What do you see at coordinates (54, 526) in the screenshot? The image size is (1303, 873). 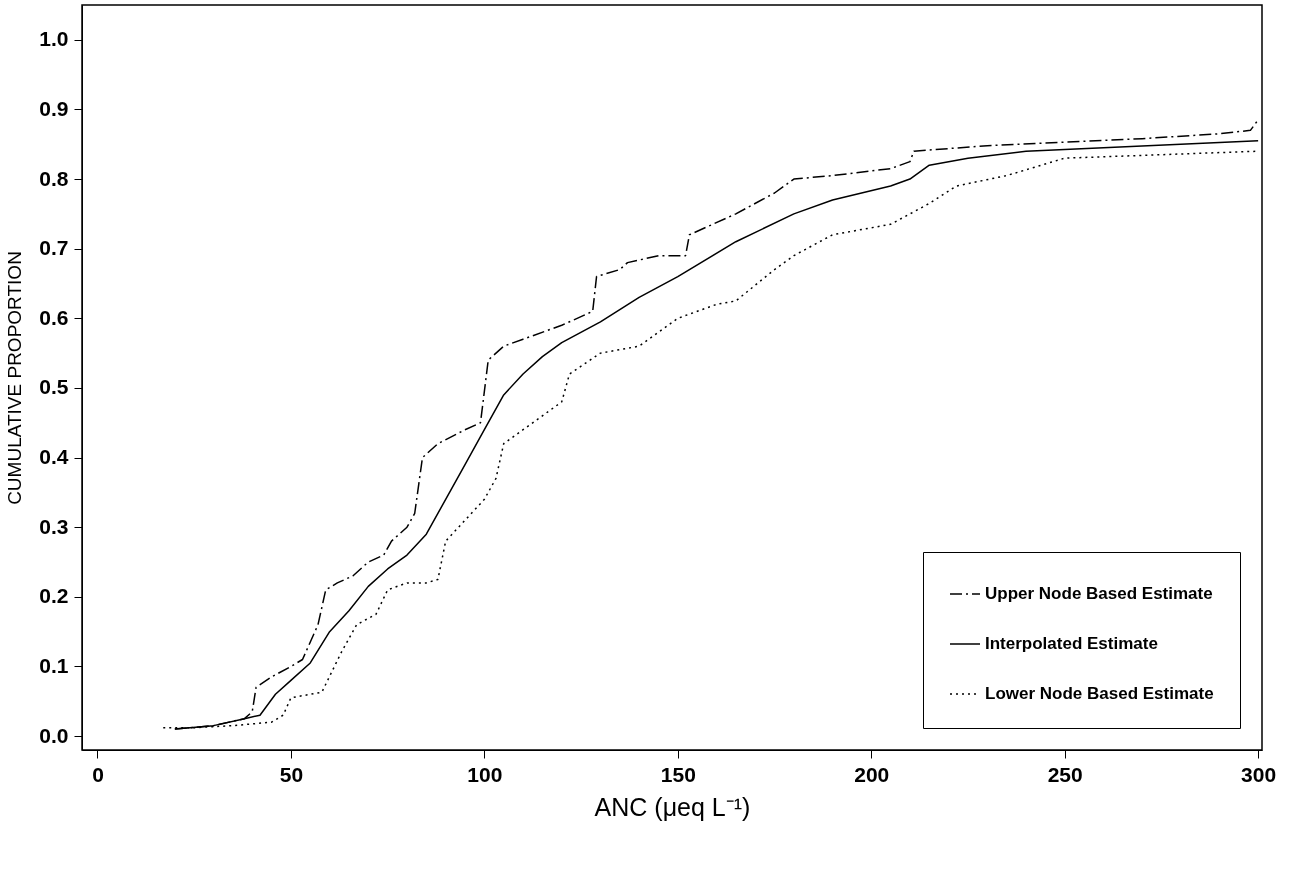 I see `y-tick-label: 0.3` at bounding box center [54, 526].